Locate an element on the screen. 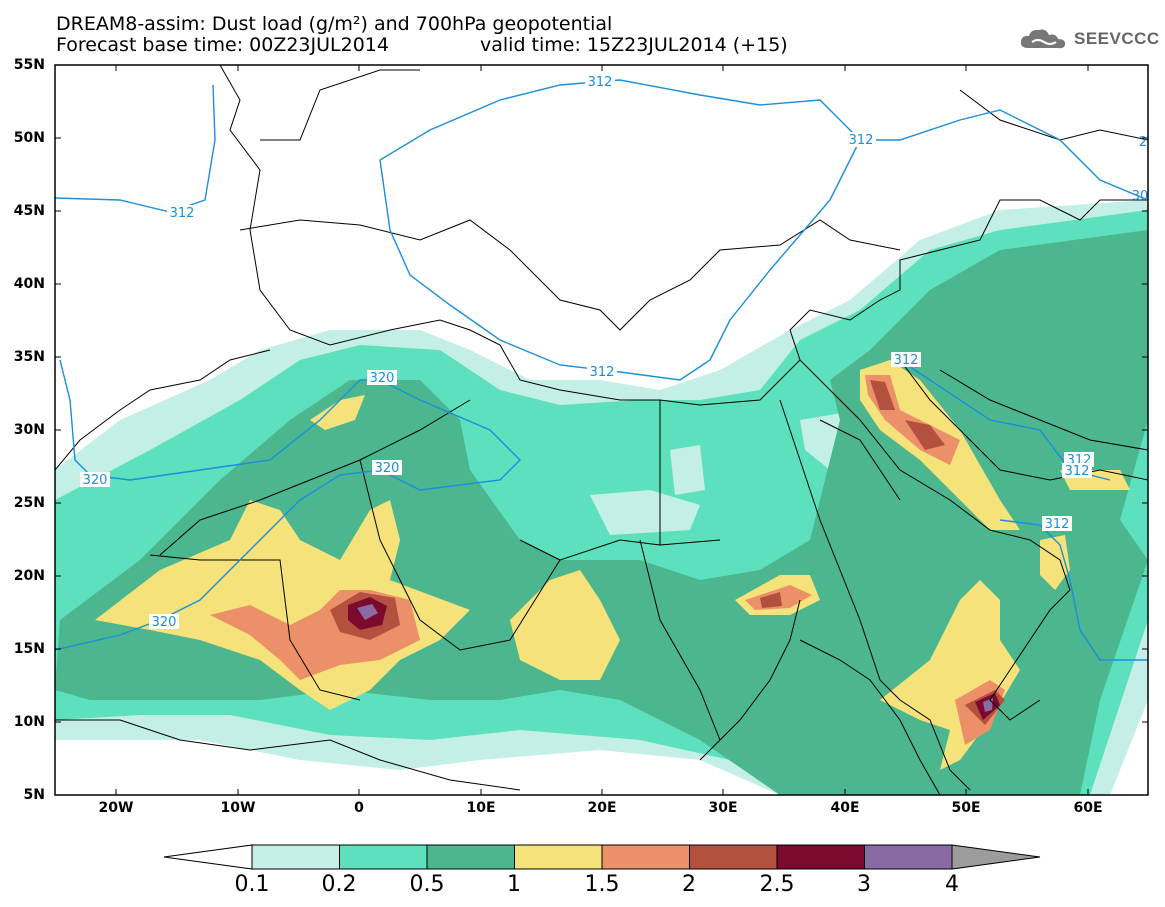 The height and width of the screenshot is (907, 1165). colorbar-label: 1.5 is located at coordinates (602, 884).